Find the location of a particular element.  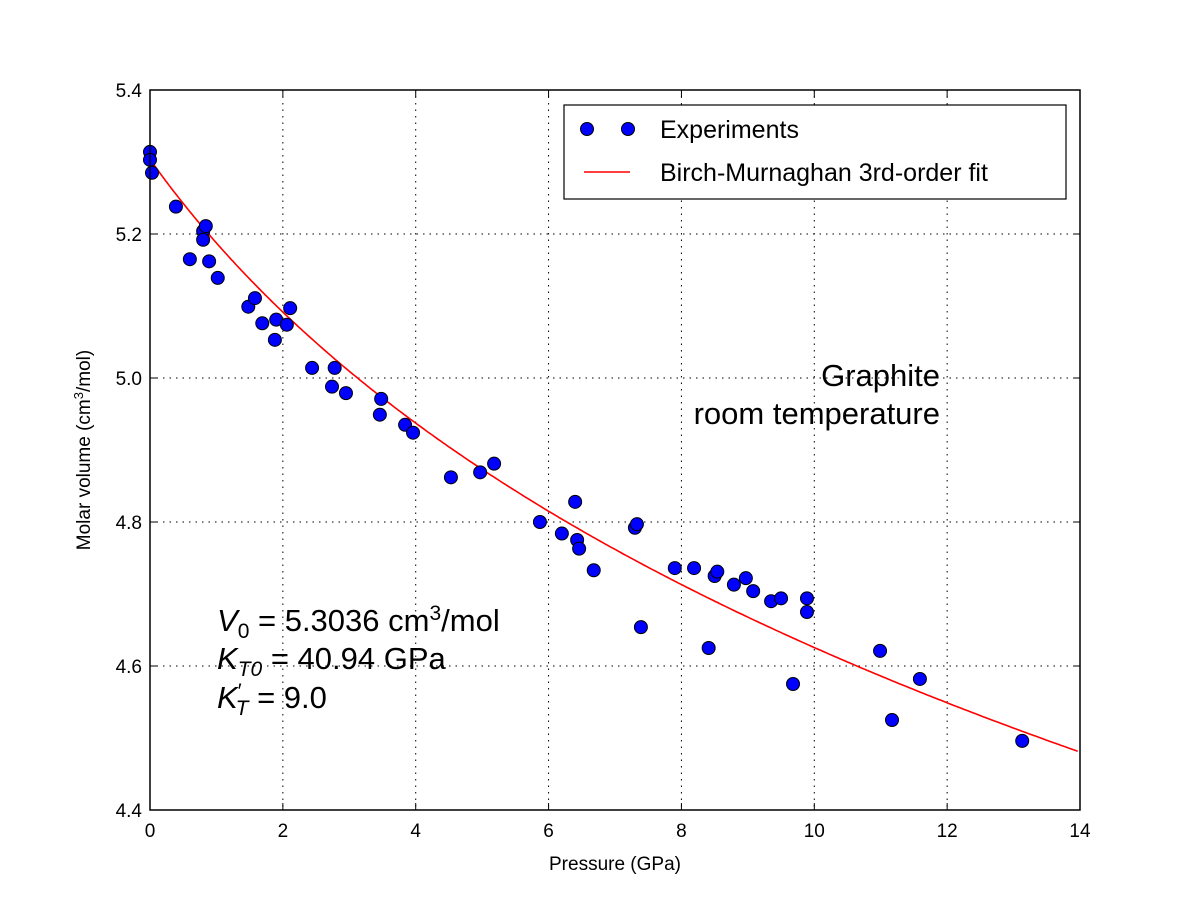

x-tick-label: 10 is located at coordinates (814, 831).